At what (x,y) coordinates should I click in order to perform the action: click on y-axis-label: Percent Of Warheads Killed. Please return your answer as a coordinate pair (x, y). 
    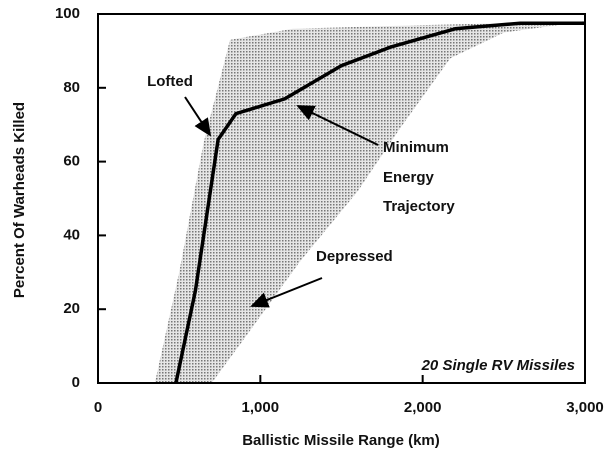
    Looking at the image, I should click on (19, 200).